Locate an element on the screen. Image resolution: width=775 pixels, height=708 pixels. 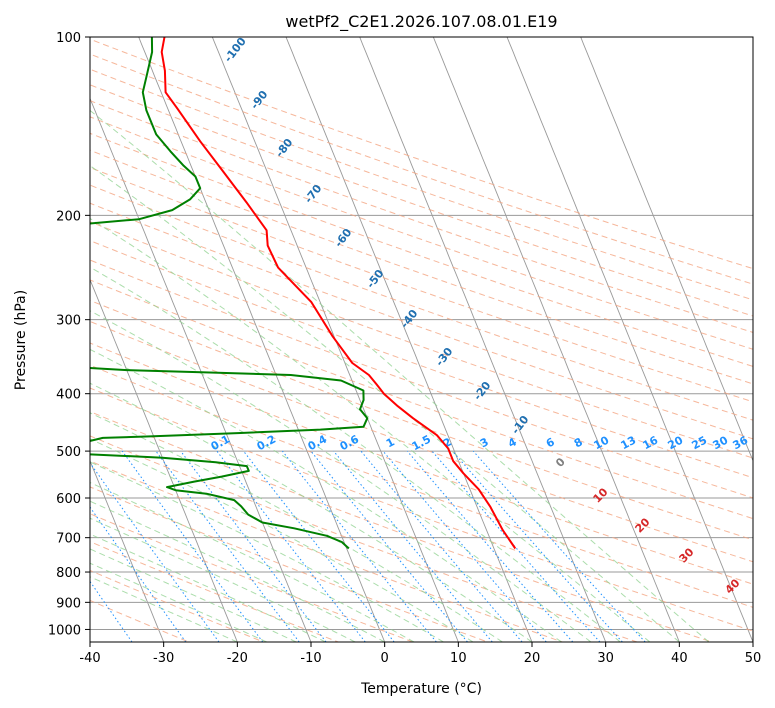
mixing-ratio-label: 1.5 is located at coordinates (421, 443).